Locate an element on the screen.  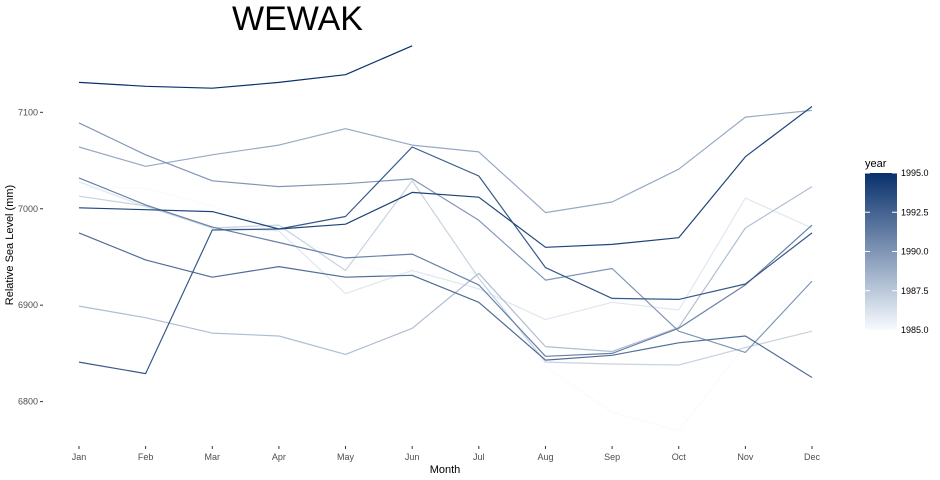
y-tick-label: 6900 is located at coordinates (28, 305).